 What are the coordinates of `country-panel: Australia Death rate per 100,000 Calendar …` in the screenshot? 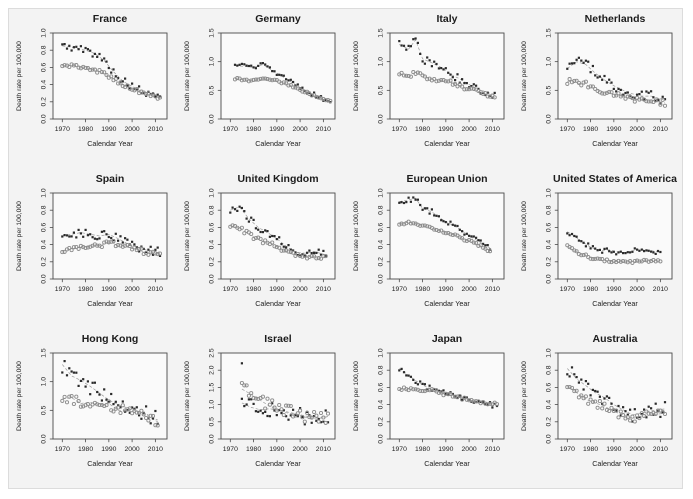 It's located at (597, 400).